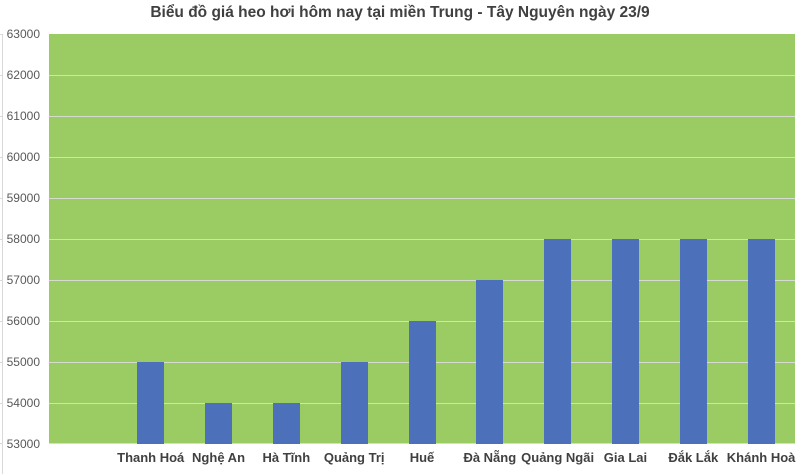 This screenshot has width=800, height=474. Describe the element at coordinates (23, 198) in the screenshot. I see `y-axis-label: 59000` at that location.